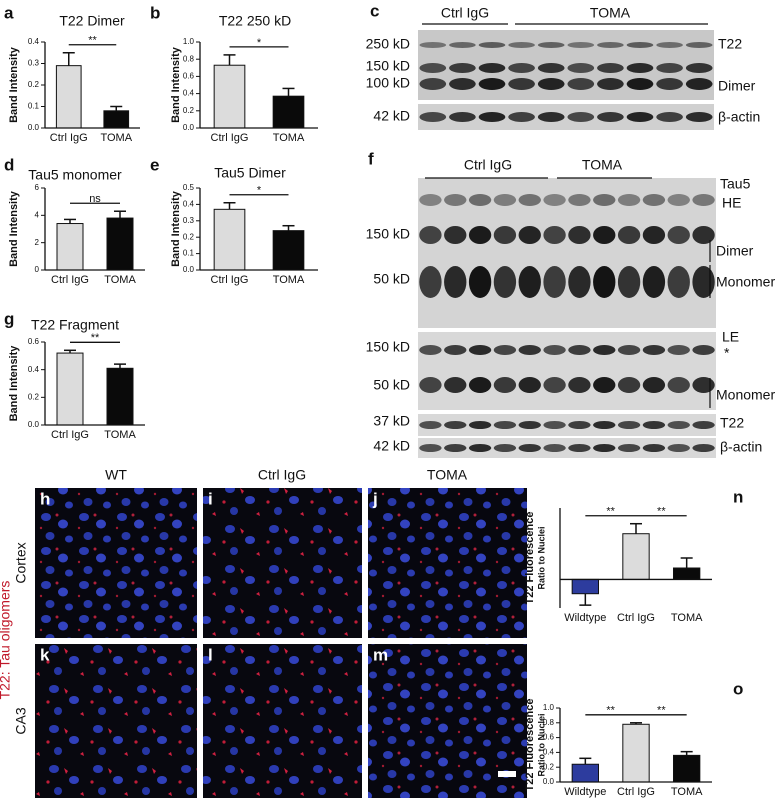  Describe the element at coordinates (34, 369) in the screenshot. I see `y-tick-label: 0.4` at that location.